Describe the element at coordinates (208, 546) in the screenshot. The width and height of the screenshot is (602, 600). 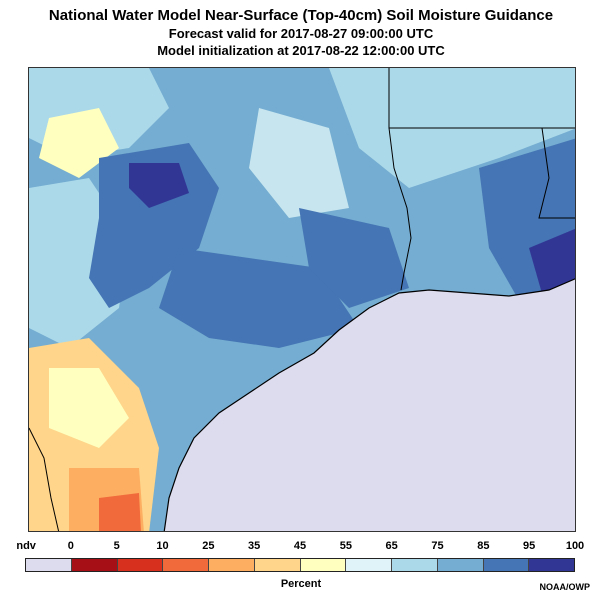
I see `legend-label-value: 25` at that location.